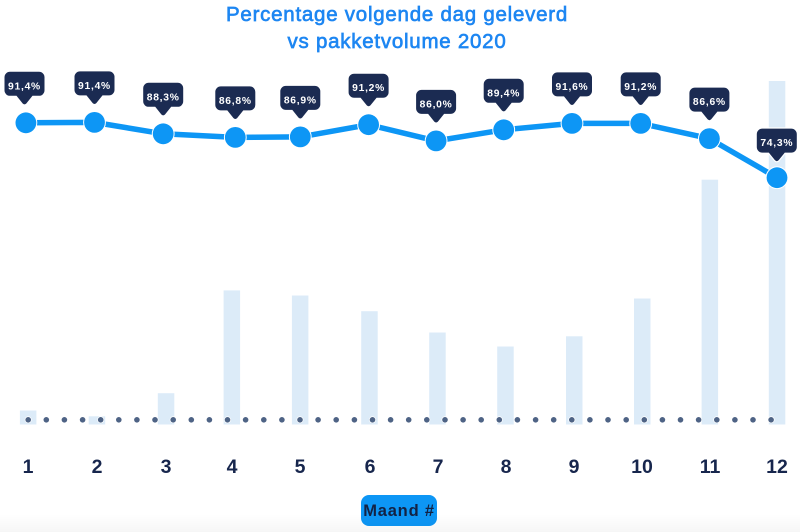  I want to click on svg-text: 86,0%, so click(436, 104).